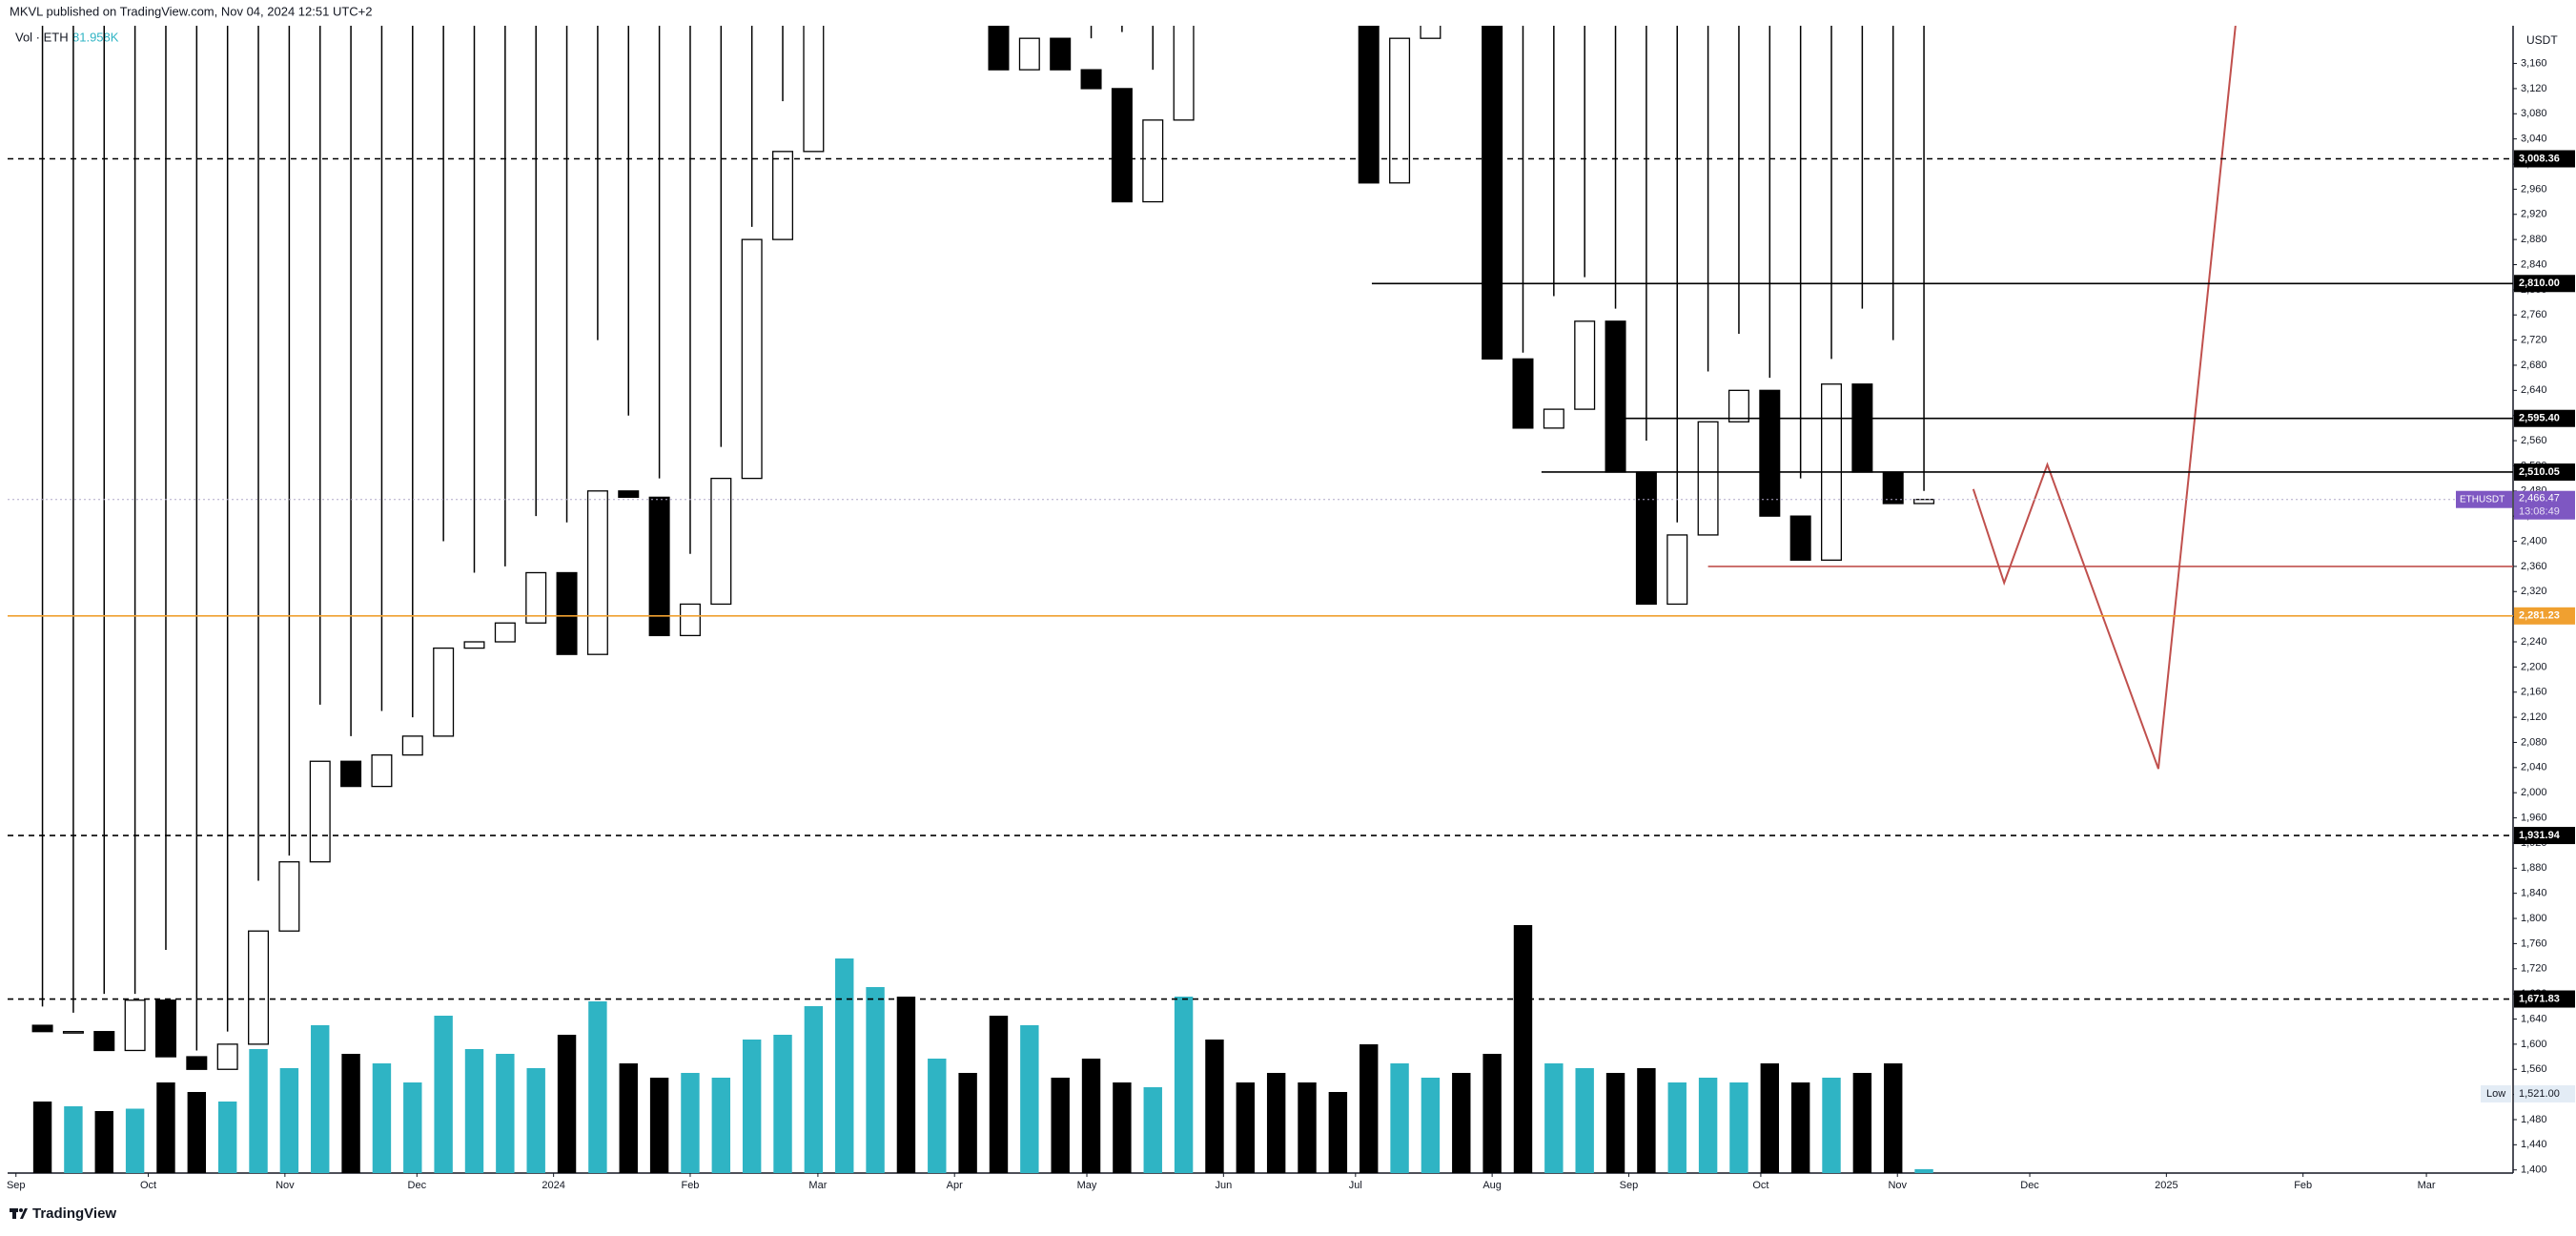  What do you see at coordinates (2029, 1185) in the screenshot?
I see `x-tick-label: Dec` at bounding box center [2029, 1185].